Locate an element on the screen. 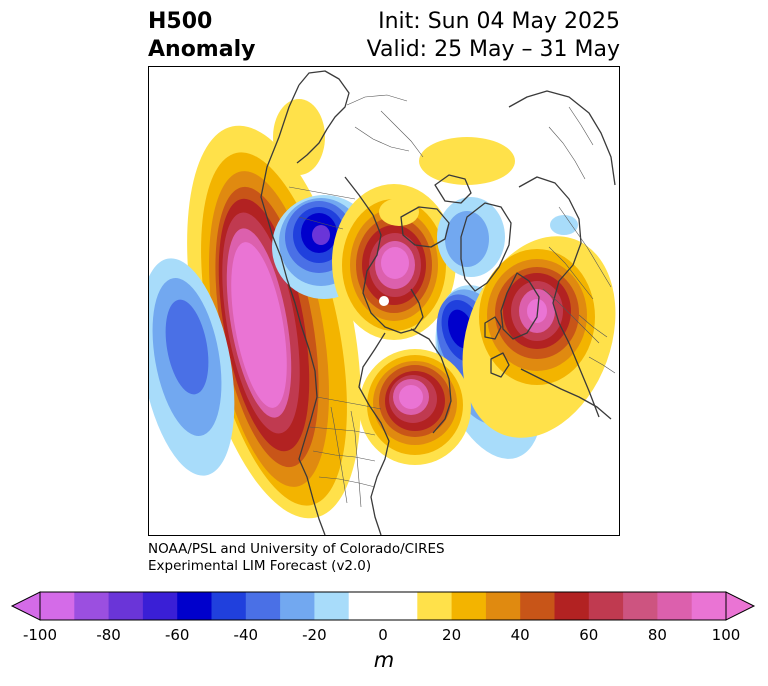 The image size is (768, 686). colorbar-tick-label: -100 is located at coordinates (40, 635).